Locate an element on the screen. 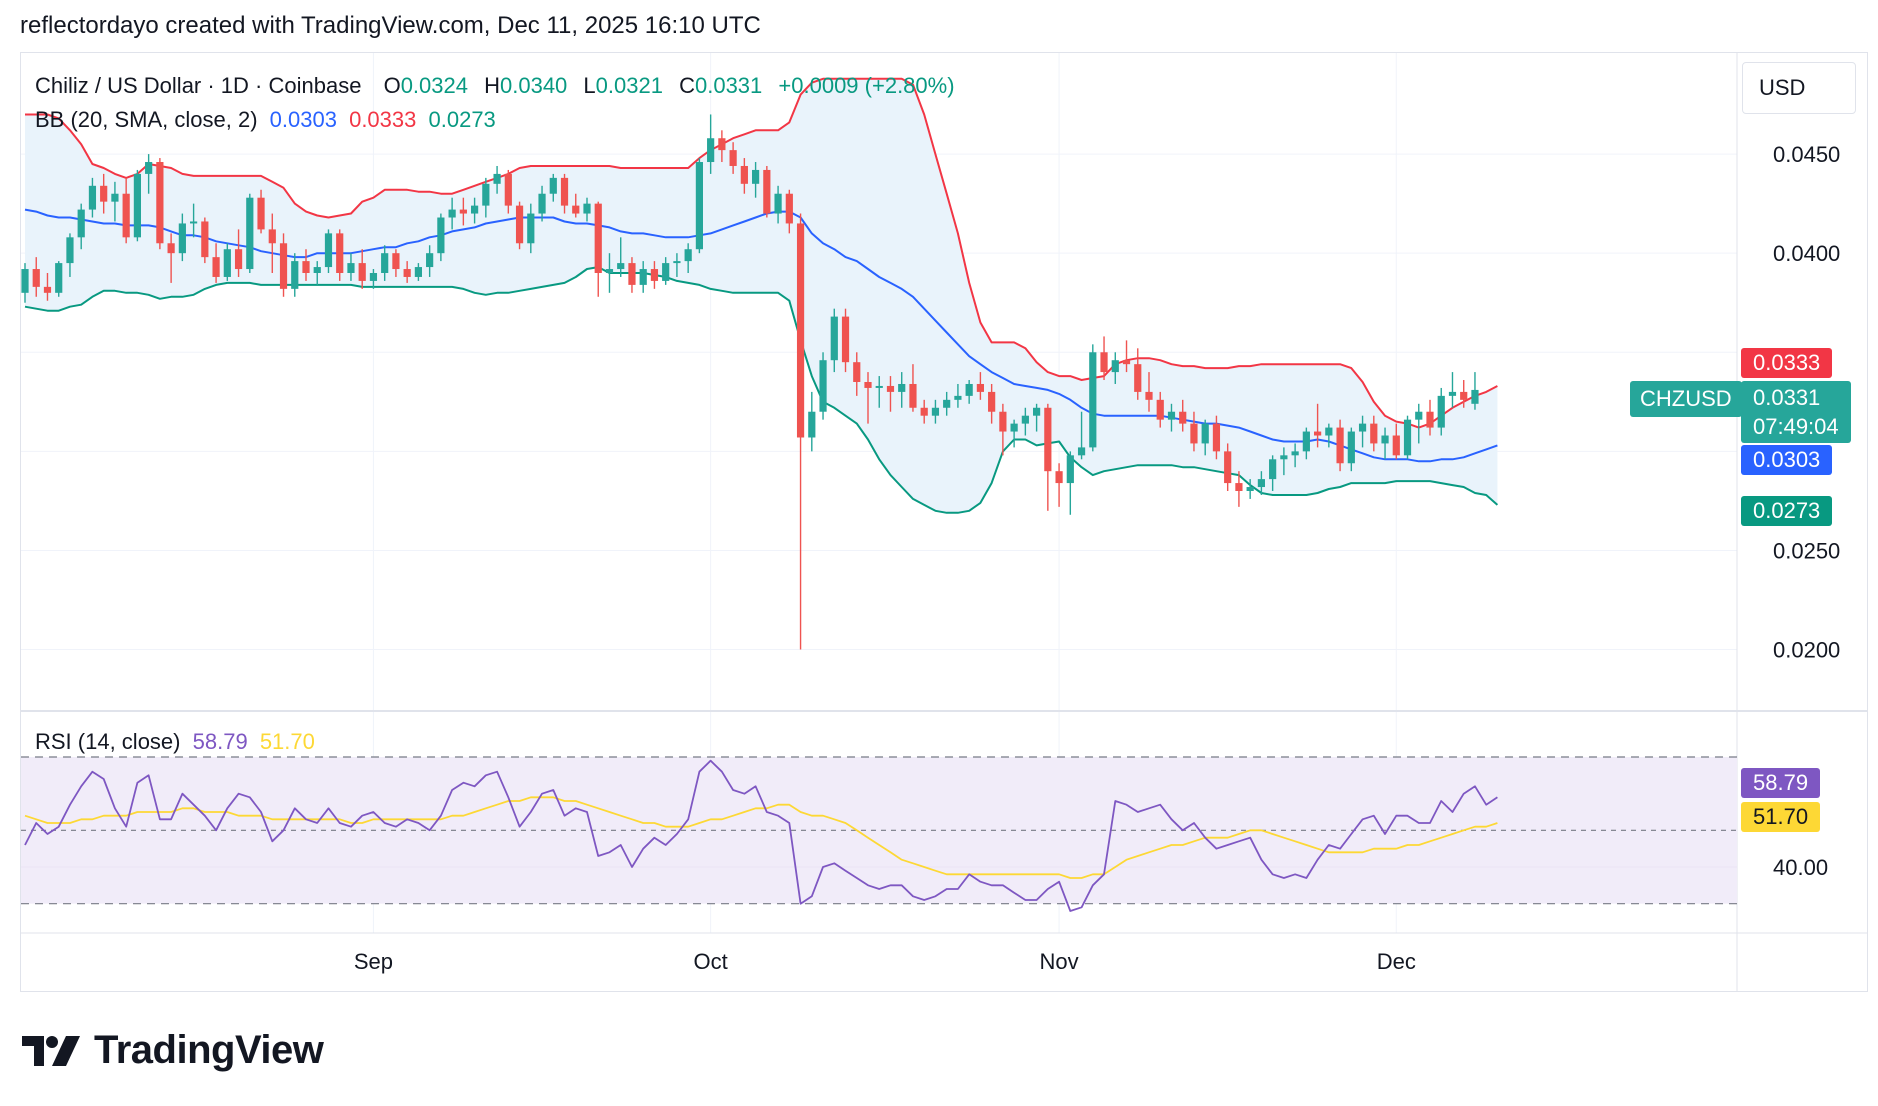 This screenshot has width=1878, height=1106. open-value: 0.0324 is located at coordinates (434, 85).